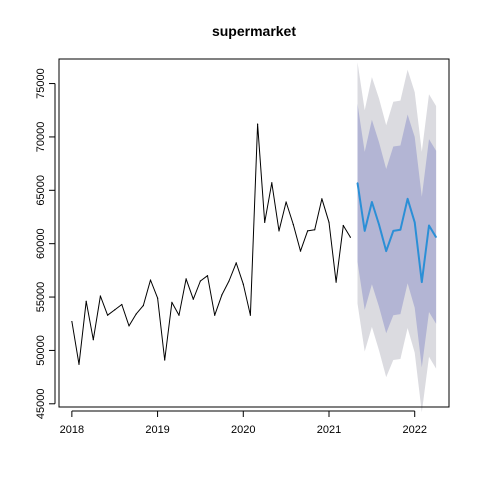 The image size is (480, 480). I want to click on prediction-intervals, so click(397, 237).